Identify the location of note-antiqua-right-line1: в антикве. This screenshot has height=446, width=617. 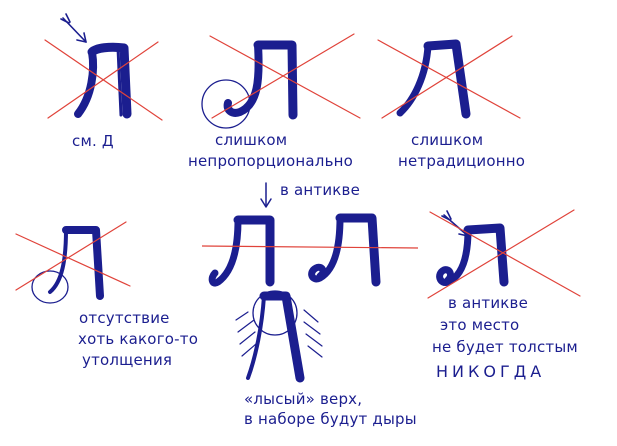
(488, 303).